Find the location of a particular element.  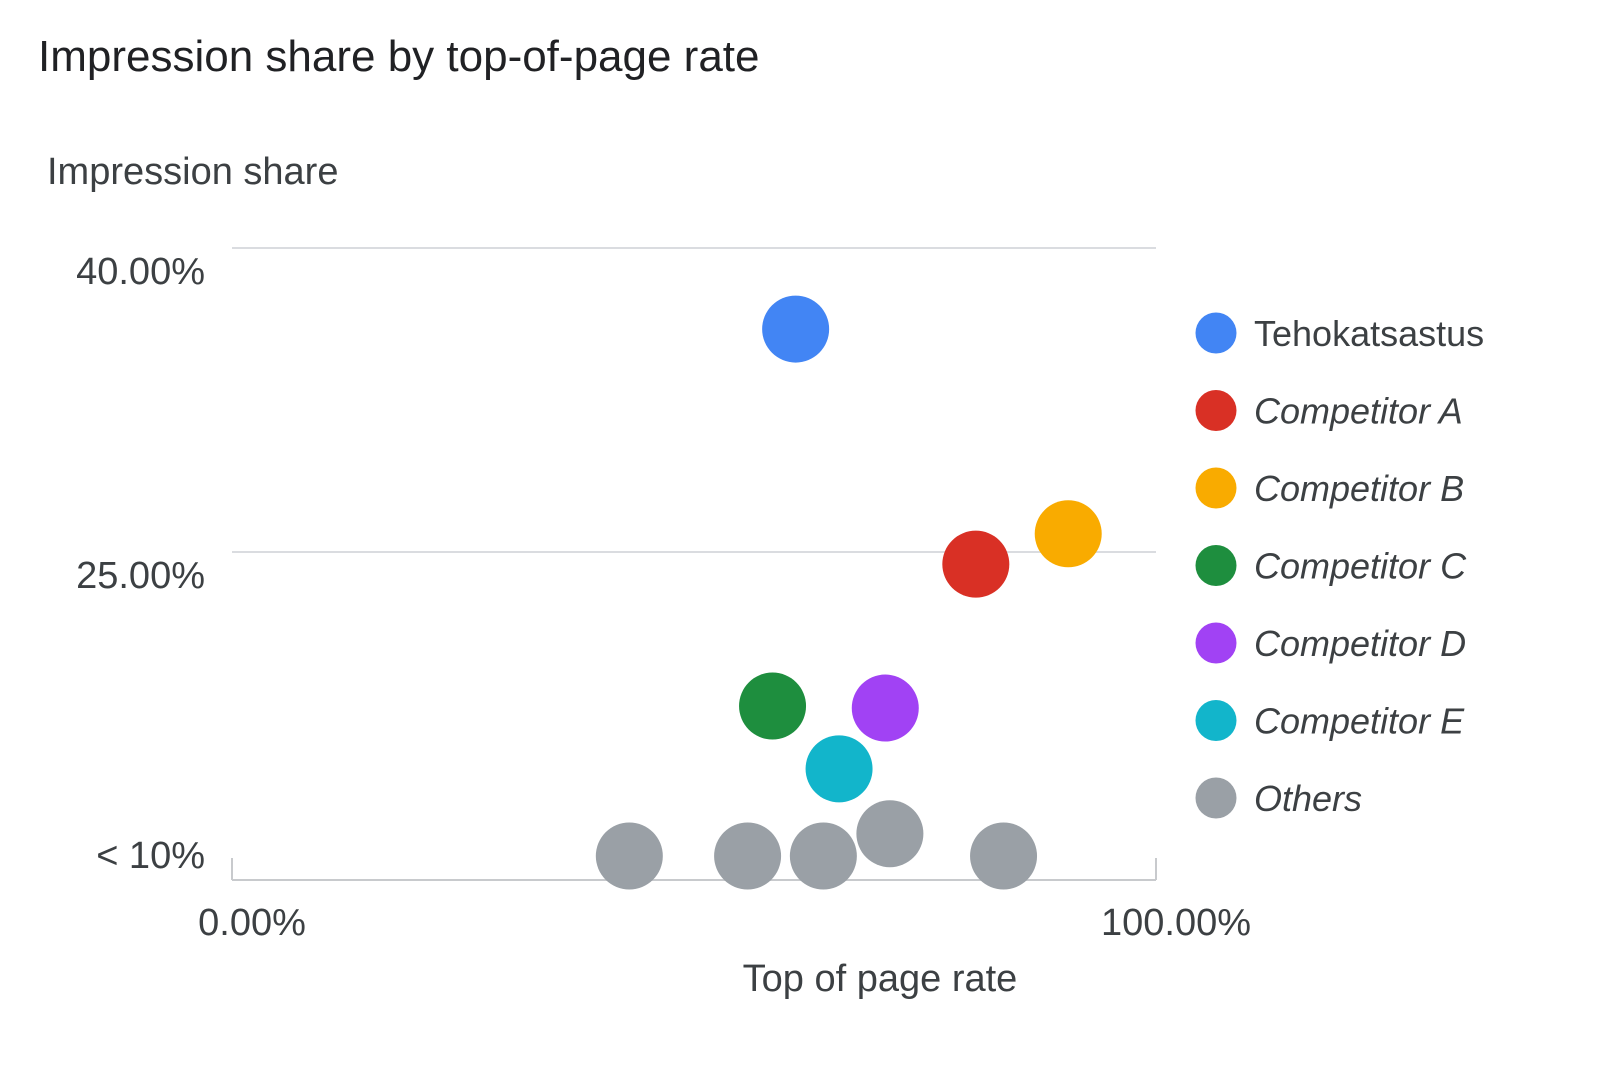

legend-label: Others is located at coordinates (1308, 798).